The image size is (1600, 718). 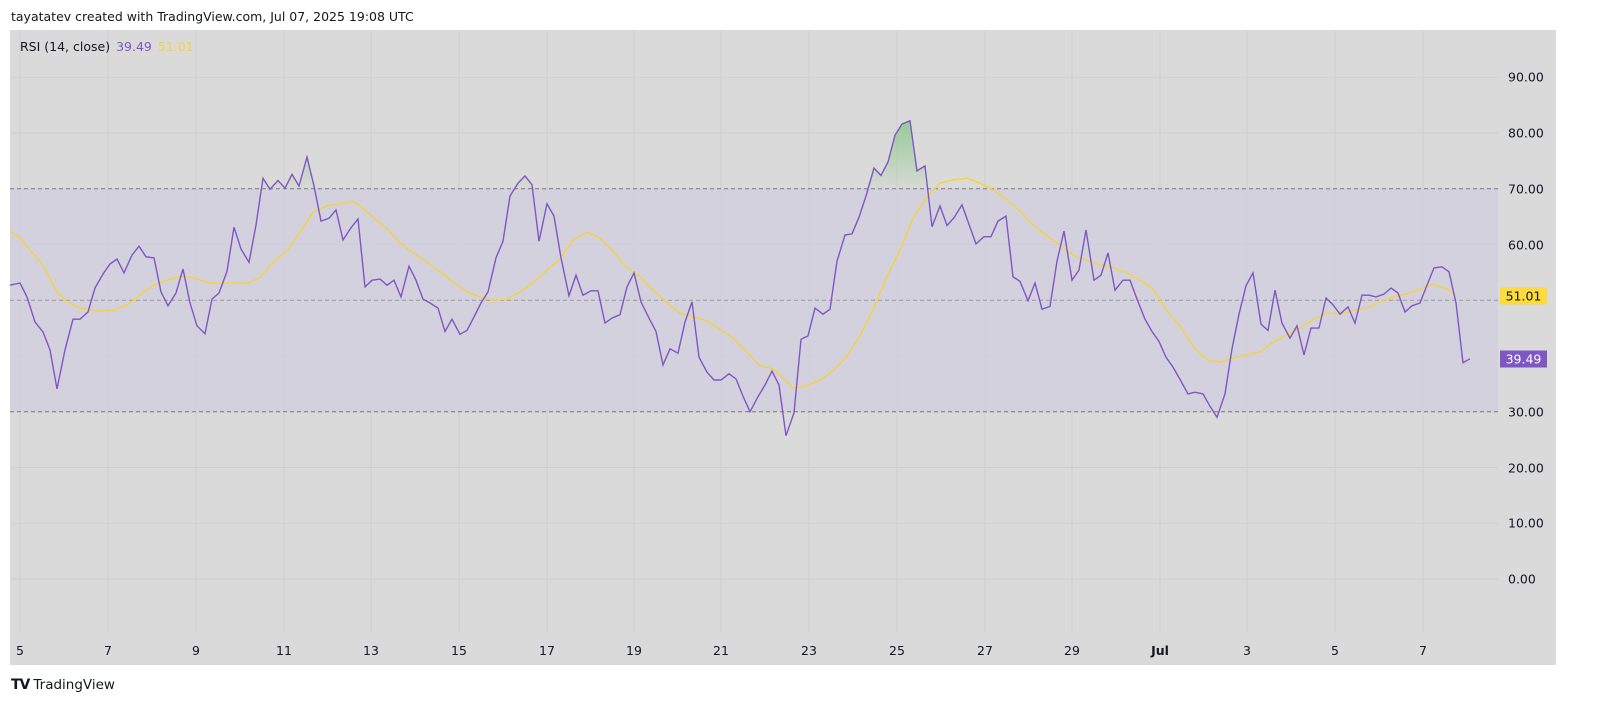 What do you see at coordinates (65, 46) in the screenshot?
I see `indicator-name: RSI (14, close)` at bounding box center [65, 46].